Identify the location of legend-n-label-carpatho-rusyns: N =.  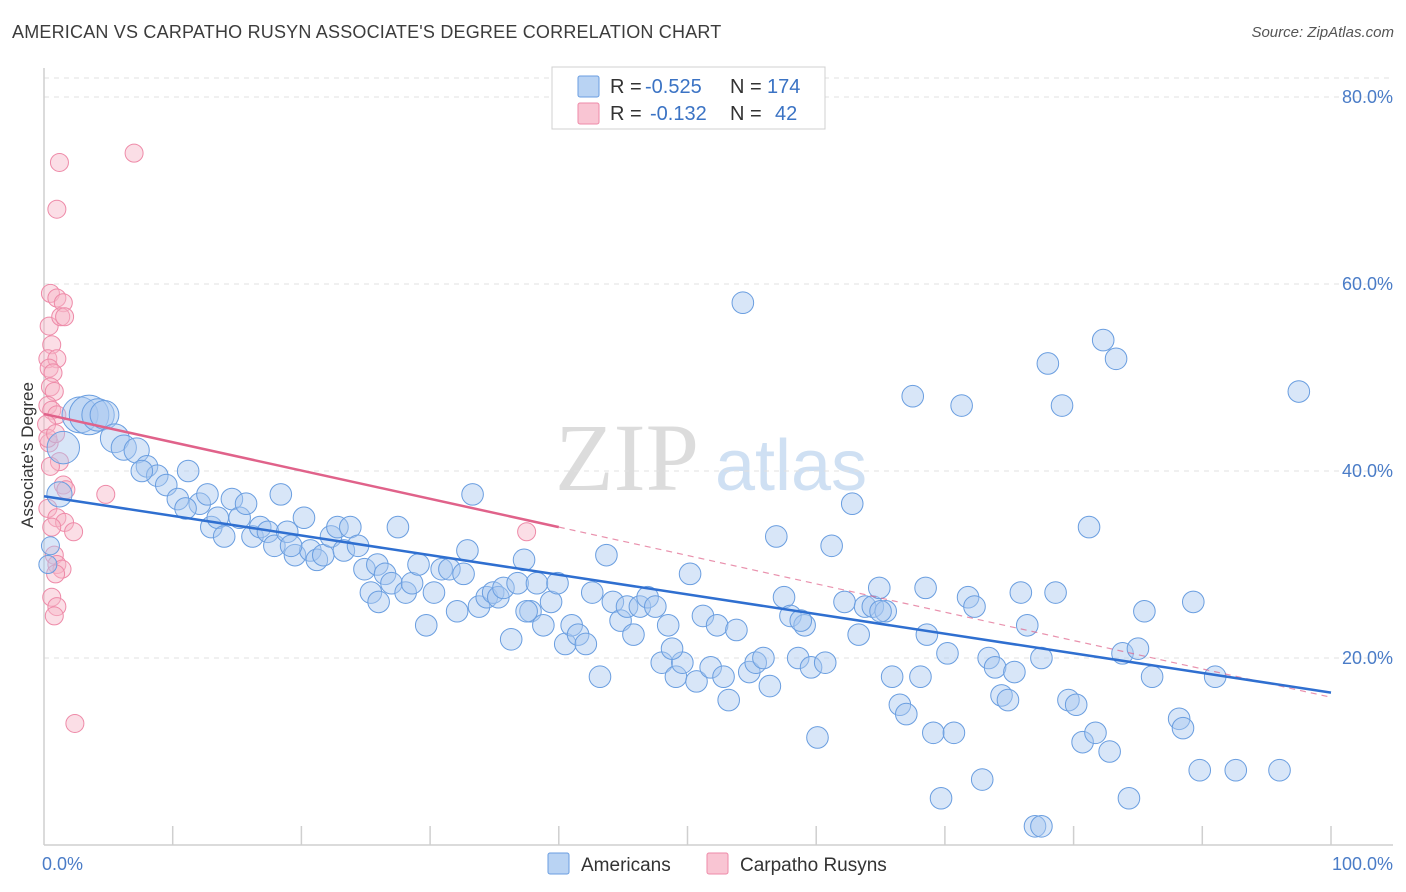
(746, 114).